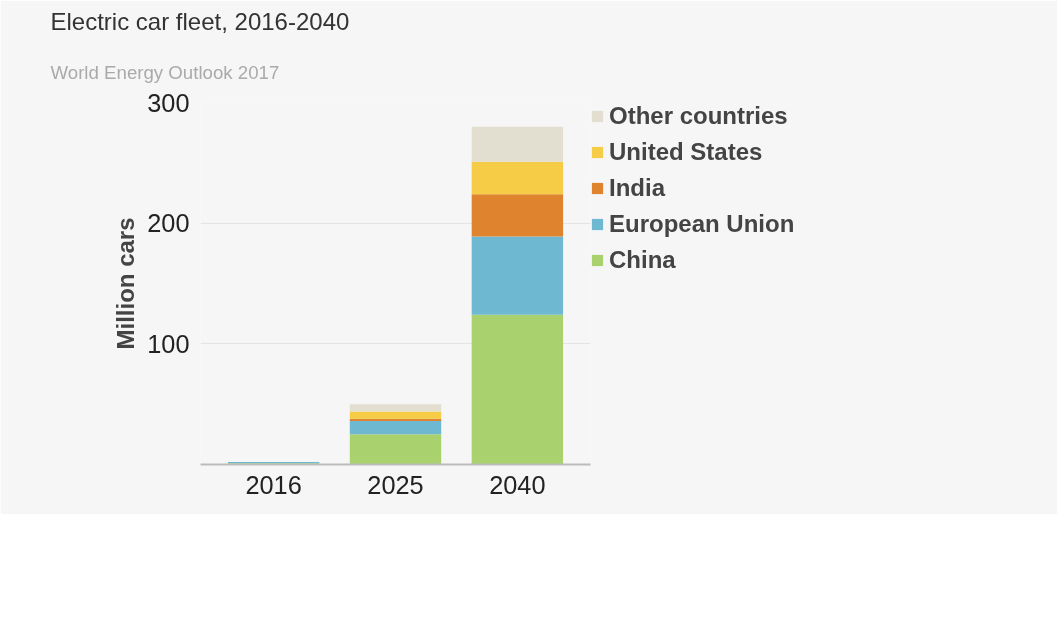 This screenshot has height=629, width=1057. I want to click on x-tick-label: 2040, so click(517, 484).